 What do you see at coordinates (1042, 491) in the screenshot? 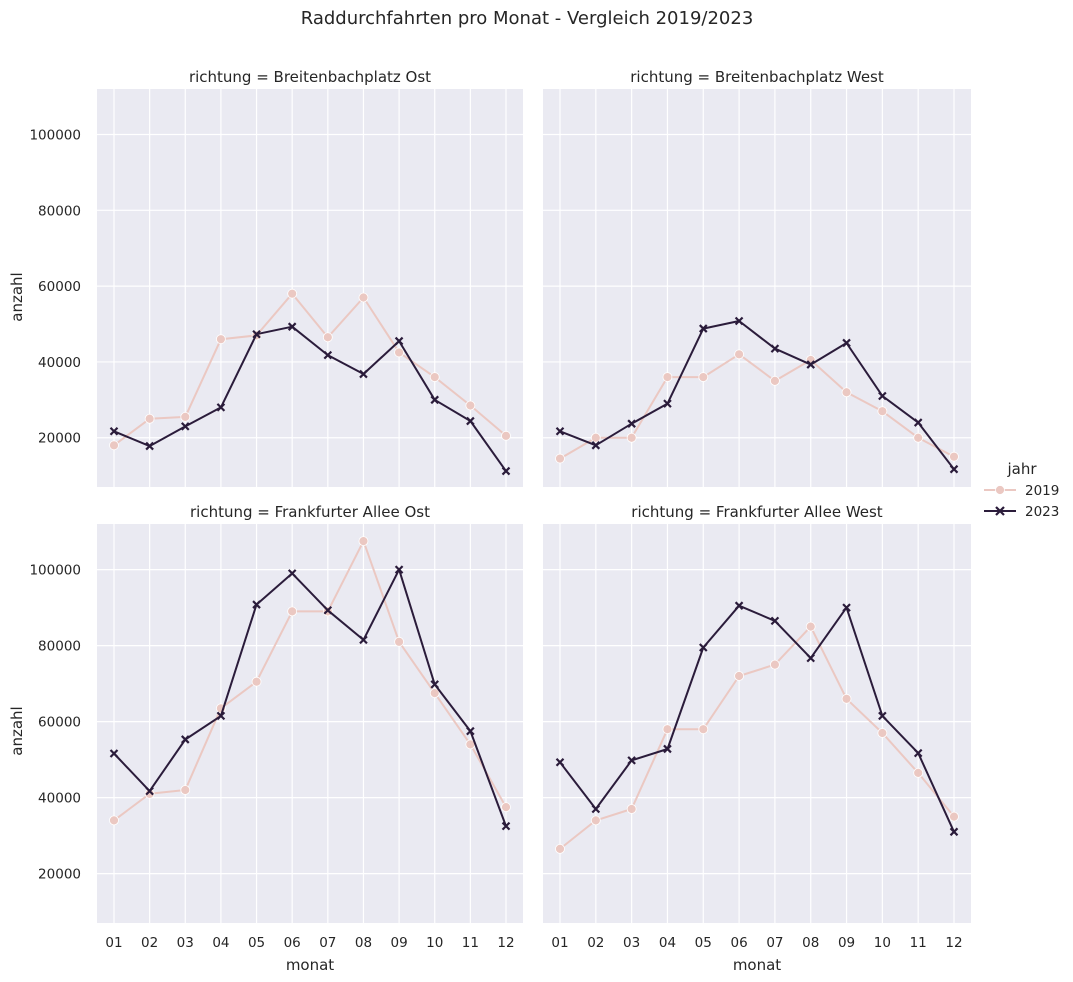
I see `legend-label: 2019` at bounding box center [1042, 491].